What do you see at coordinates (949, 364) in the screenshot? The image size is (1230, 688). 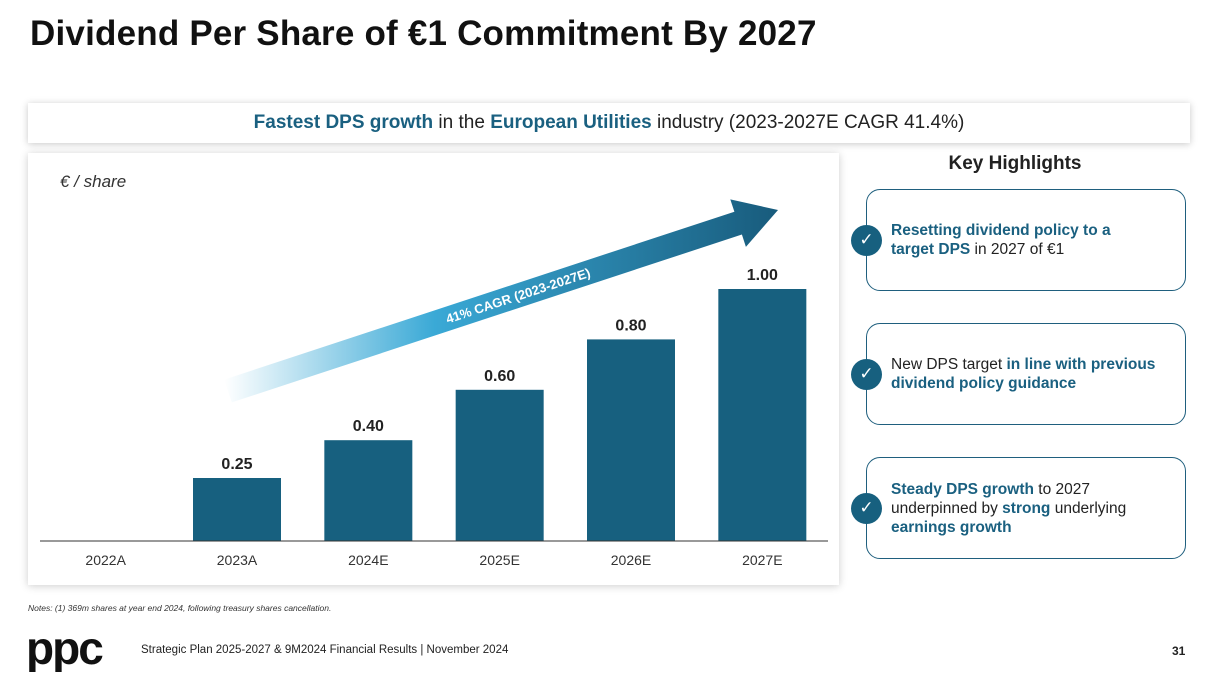 I see `highlight-plain: New DPS target` at bounding box center [949, 364].